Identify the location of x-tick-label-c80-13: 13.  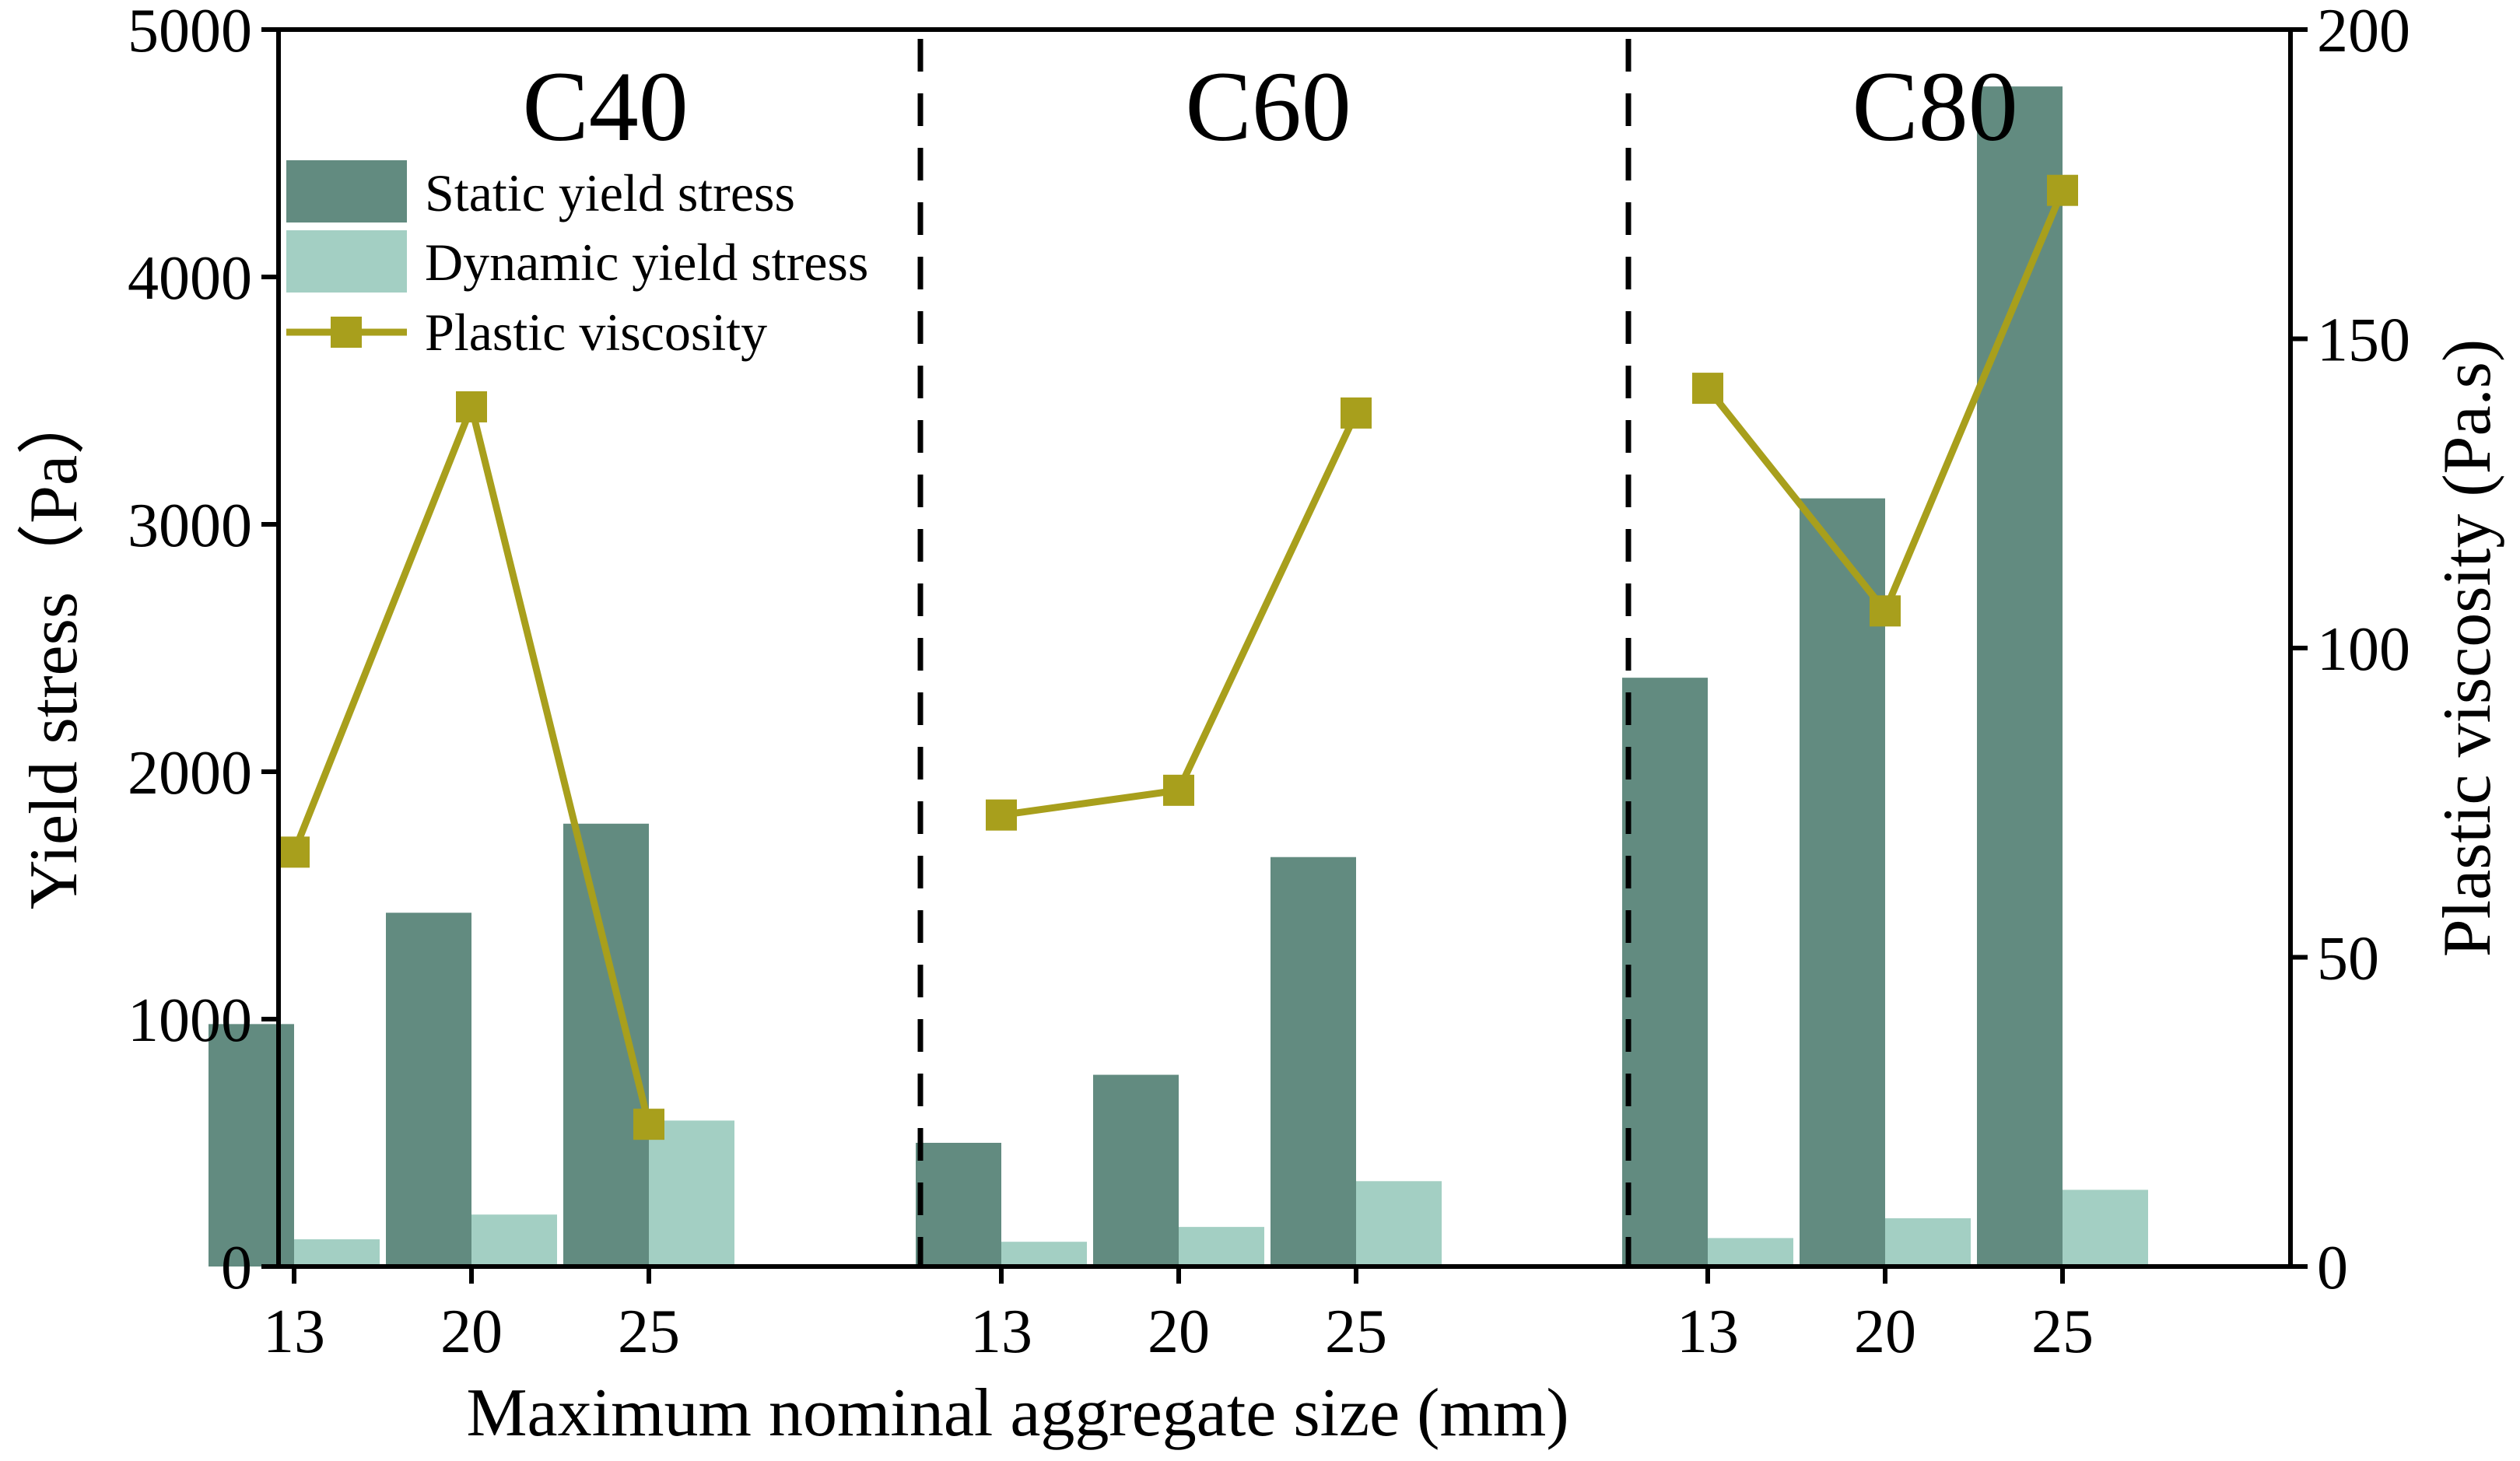
(1708, 1332).